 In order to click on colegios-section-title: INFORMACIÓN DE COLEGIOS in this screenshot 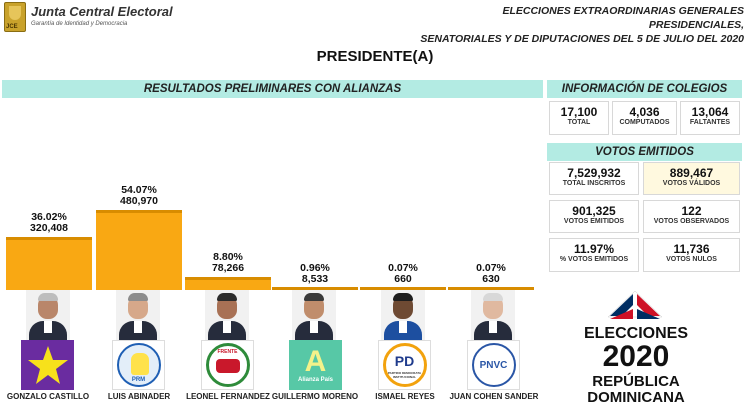, I will do `click(644, 89)`.